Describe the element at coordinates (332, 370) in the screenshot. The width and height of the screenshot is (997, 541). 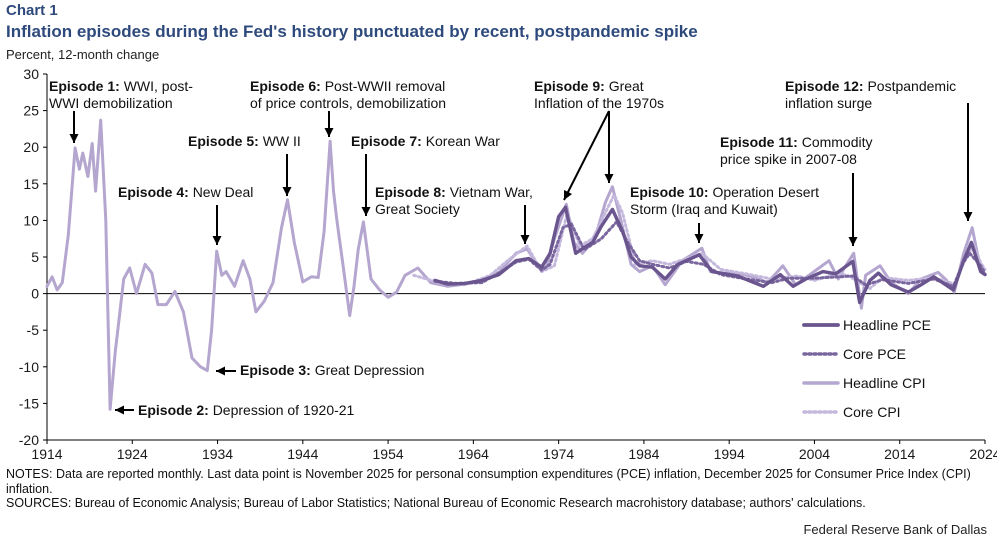
I see `annotation-line: Episode 3: Great Depression` at that location.